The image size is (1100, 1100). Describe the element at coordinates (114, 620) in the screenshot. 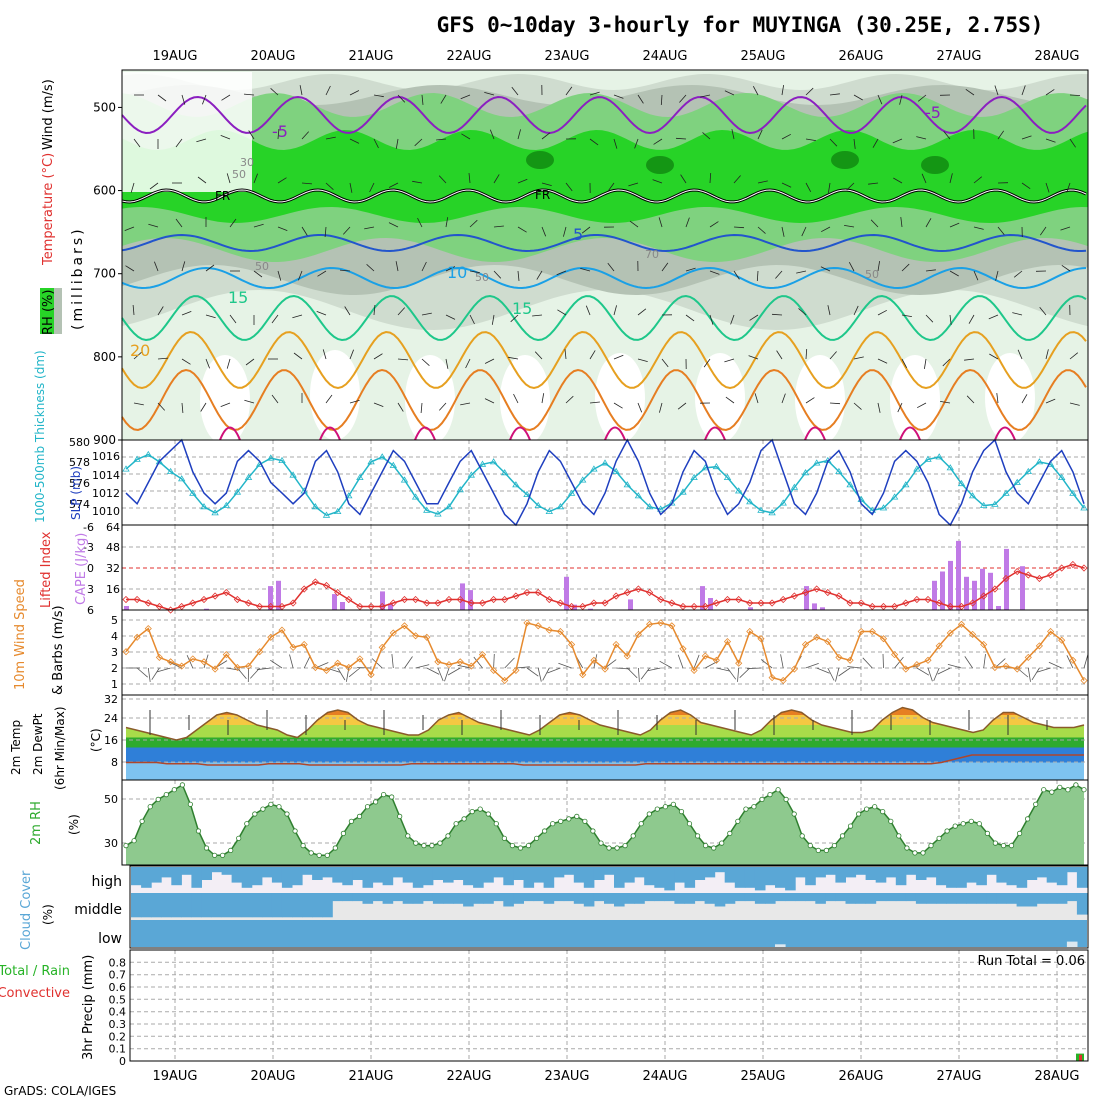

I see `tick-label: 5` at that location.